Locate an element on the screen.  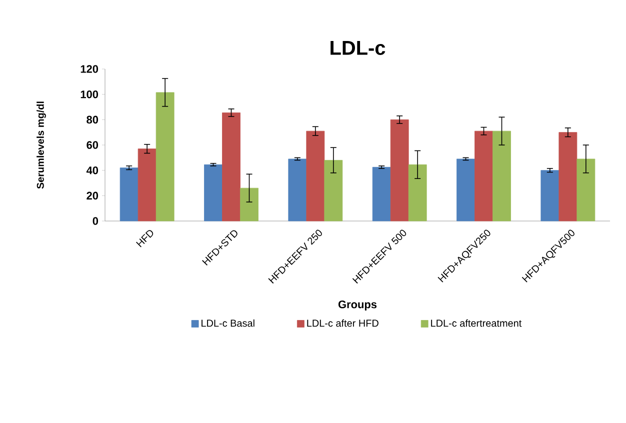
y-tick-label: 20 is located at coordinates (92, 196).